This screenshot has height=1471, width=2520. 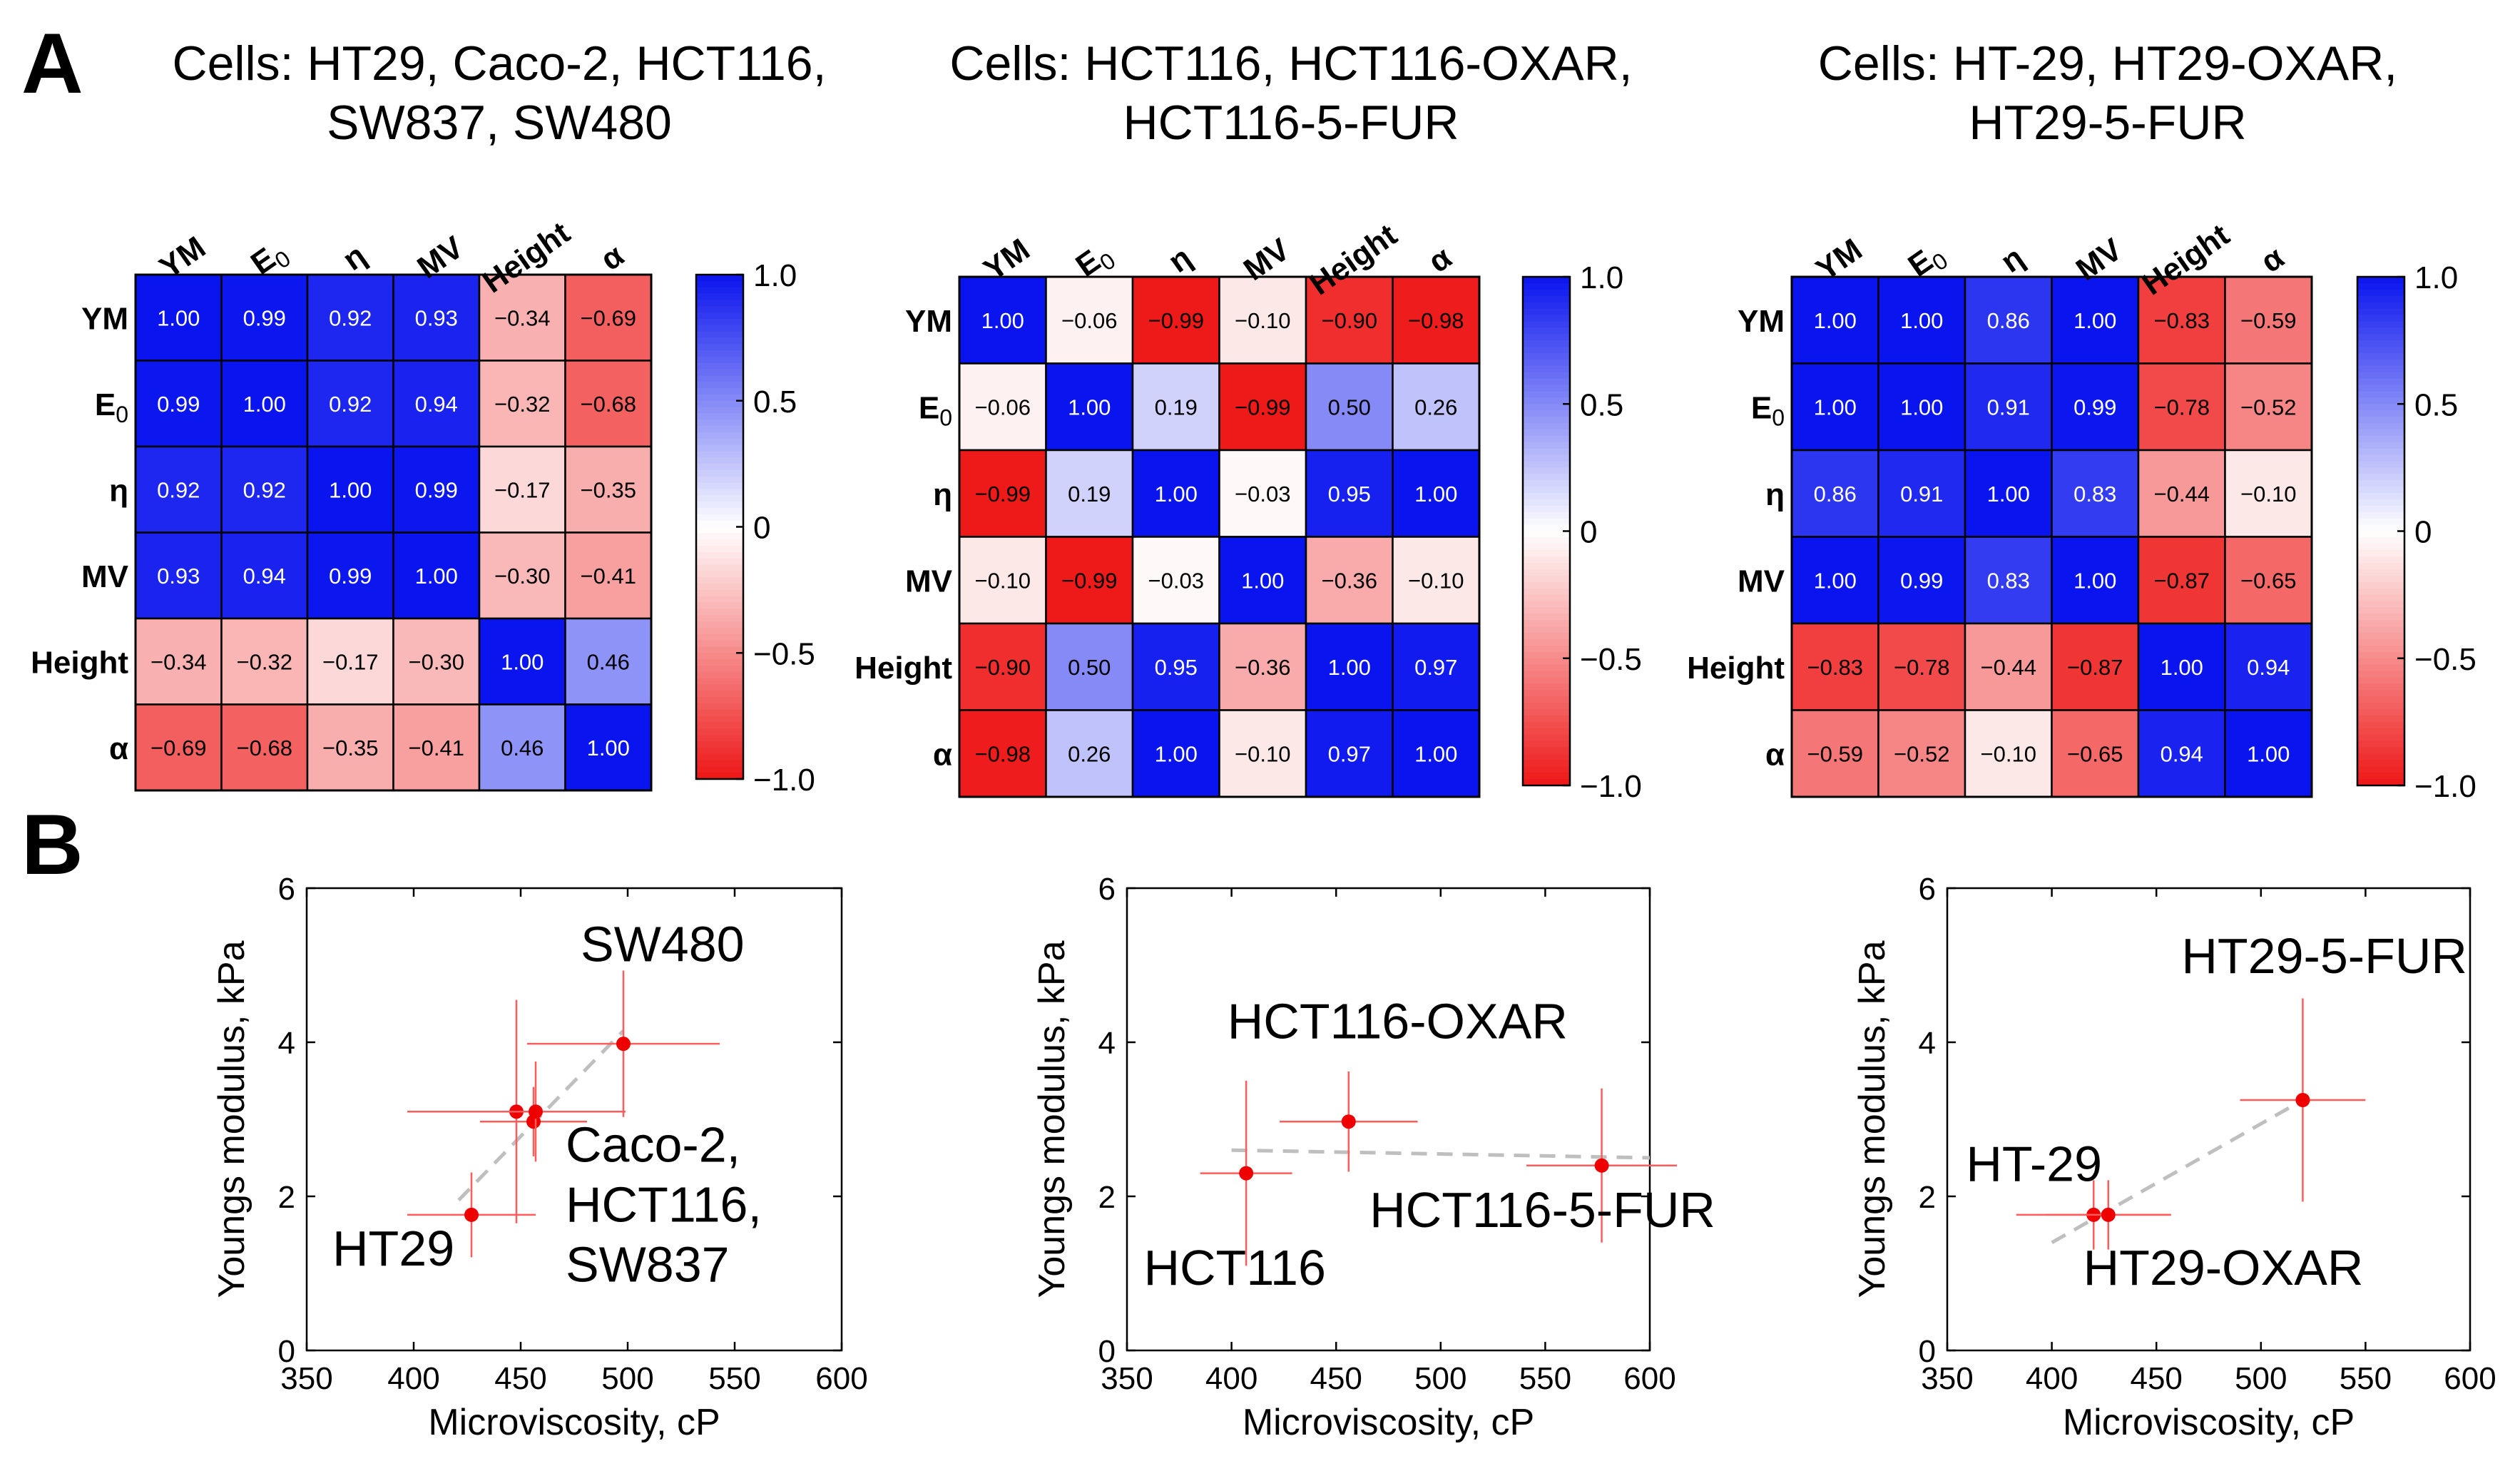 I want to click on heatmap-cell-value: −0.98, so click(x=1436, y=321).